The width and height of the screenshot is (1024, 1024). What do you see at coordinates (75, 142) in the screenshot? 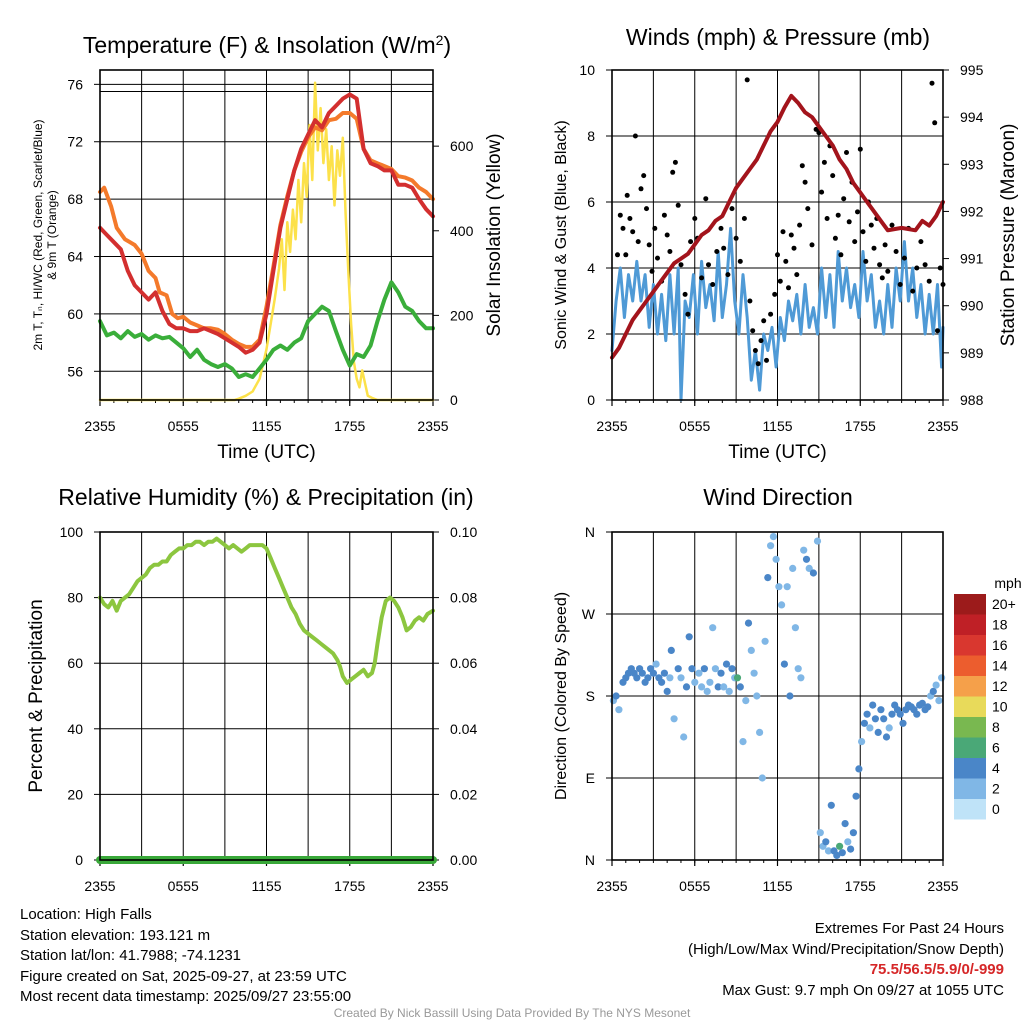
I see `y-tick-label: 72` at bounding box center [75, 142].